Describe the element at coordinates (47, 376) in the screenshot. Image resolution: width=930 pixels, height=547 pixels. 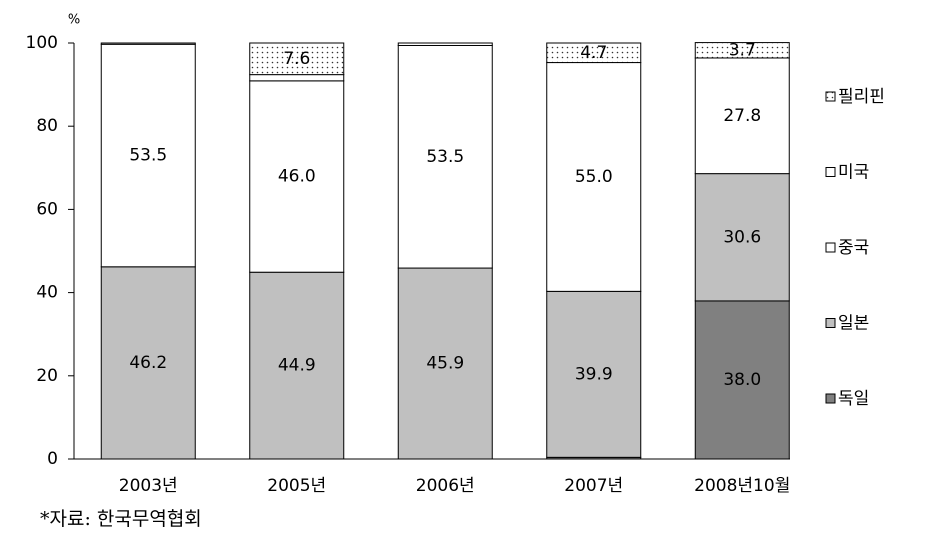
I see `y-tick-label: 20` at that location.